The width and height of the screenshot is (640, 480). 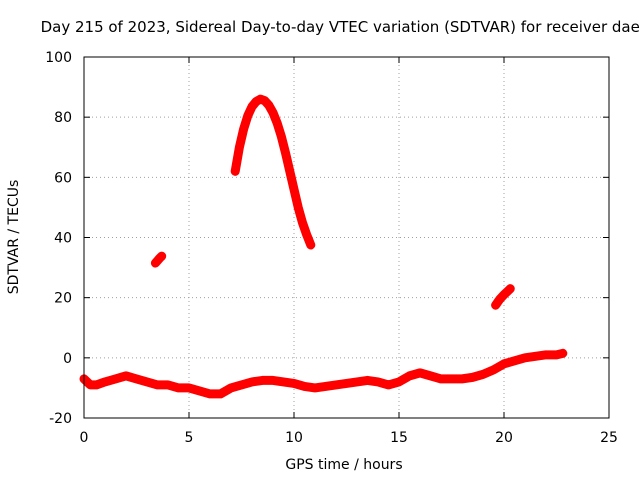 I want to click on y-tick-label: 60, so click(x=63, y=178).